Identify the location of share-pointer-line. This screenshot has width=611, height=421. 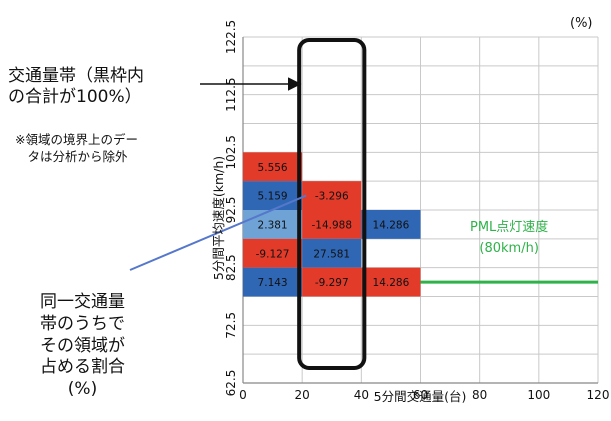
(218, 232).